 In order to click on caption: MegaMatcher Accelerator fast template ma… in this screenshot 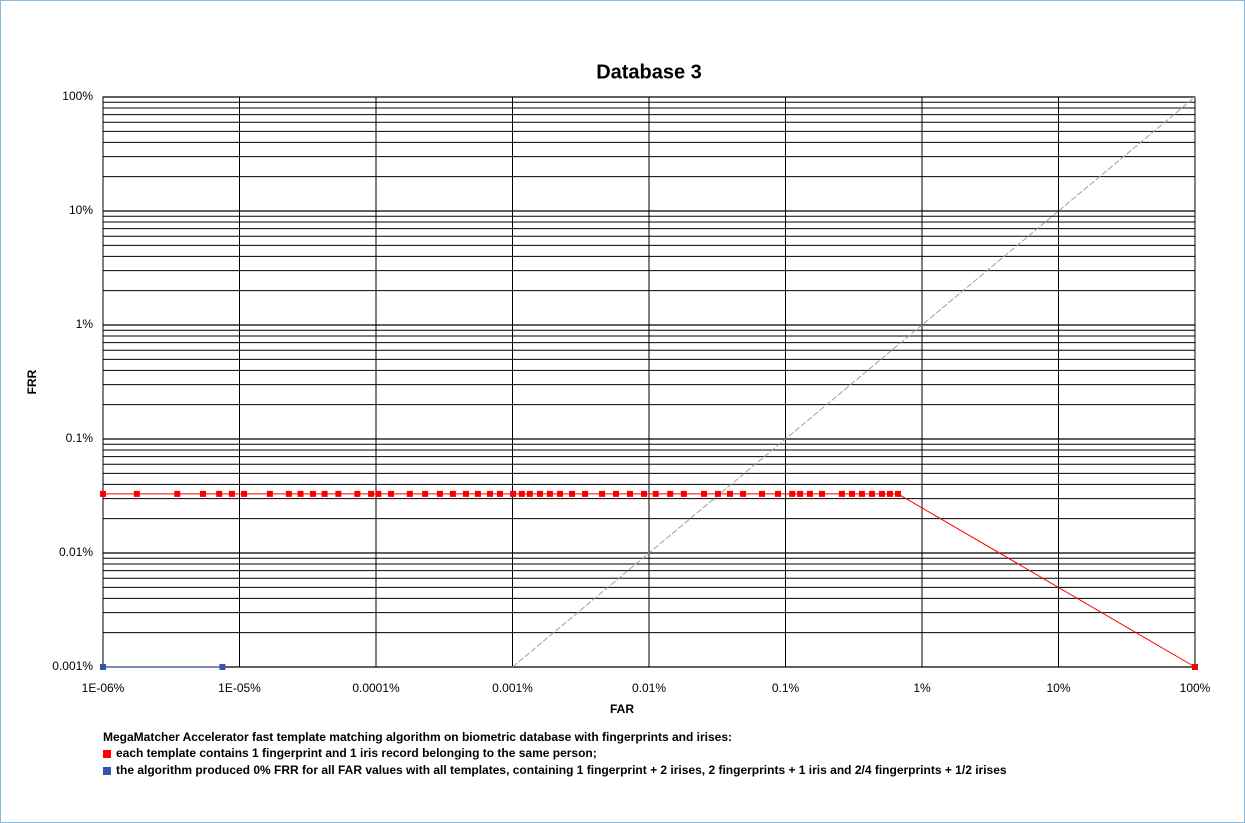, I will do `click(417, 737)`.